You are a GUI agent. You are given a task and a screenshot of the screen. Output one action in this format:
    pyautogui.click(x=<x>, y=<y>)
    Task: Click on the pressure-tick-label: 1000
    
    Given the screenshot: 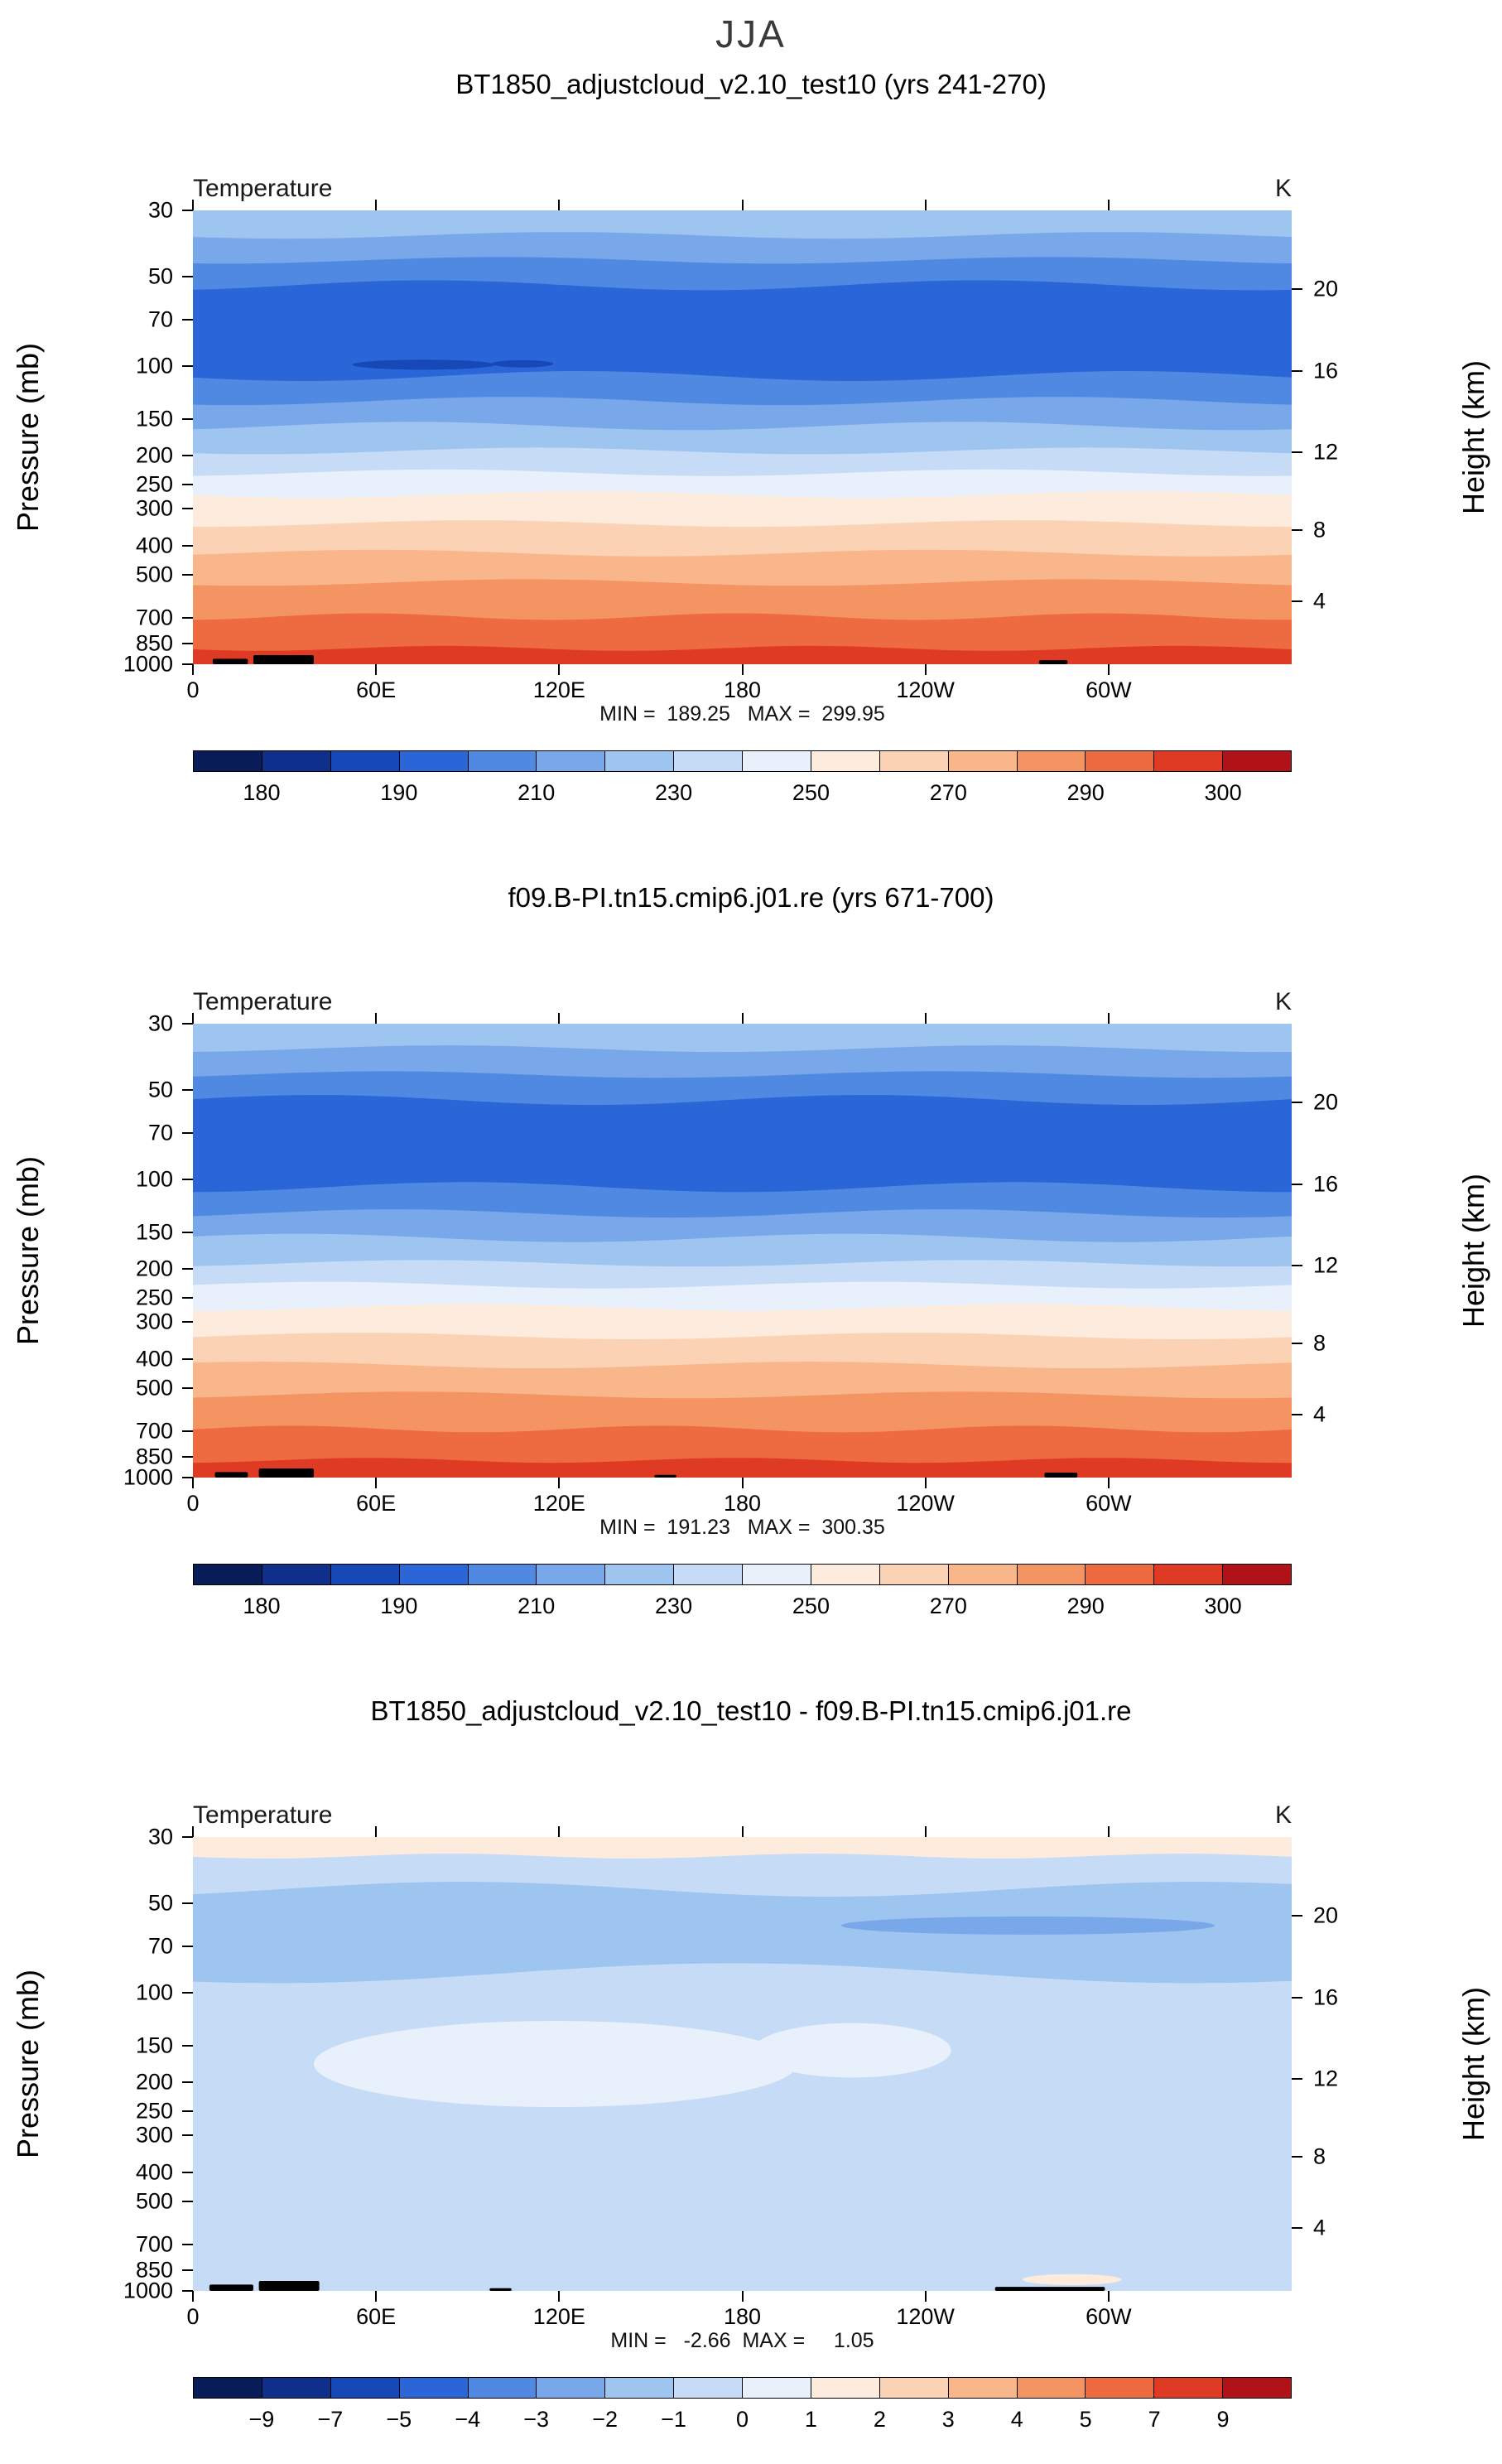 What is the action you would take?
    pyautogui.click(x=148, y=2290)
    